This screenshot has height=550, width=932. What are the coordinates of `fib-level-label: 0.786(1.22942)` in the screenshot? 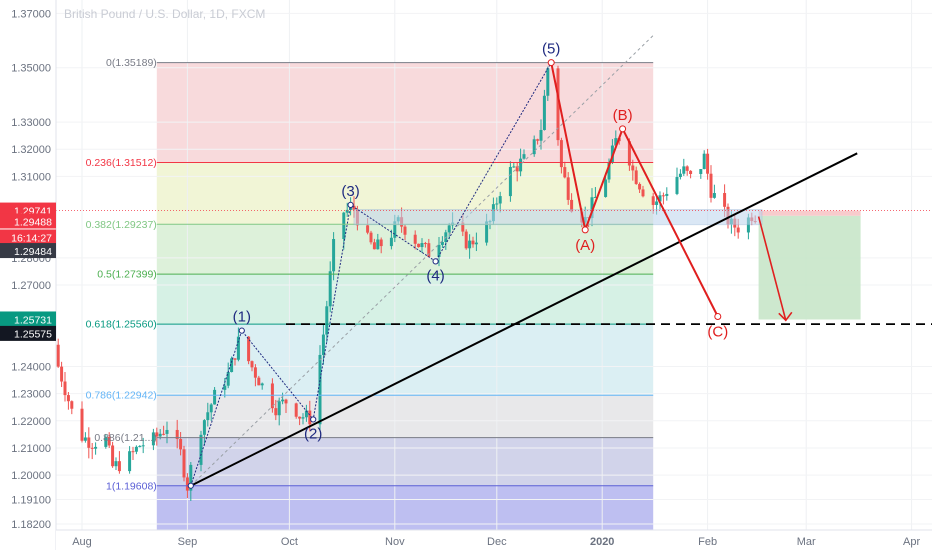 It's located at (121, 396).